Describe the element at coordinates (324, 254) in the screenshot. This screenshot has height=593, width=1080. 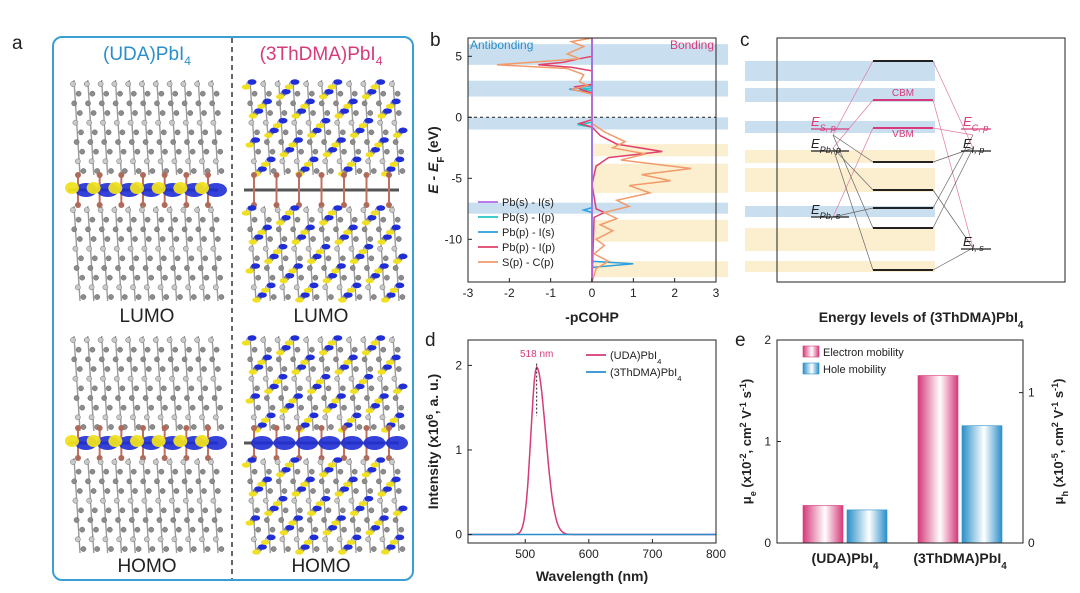
I see `thdma-lumo-lower` at that location.